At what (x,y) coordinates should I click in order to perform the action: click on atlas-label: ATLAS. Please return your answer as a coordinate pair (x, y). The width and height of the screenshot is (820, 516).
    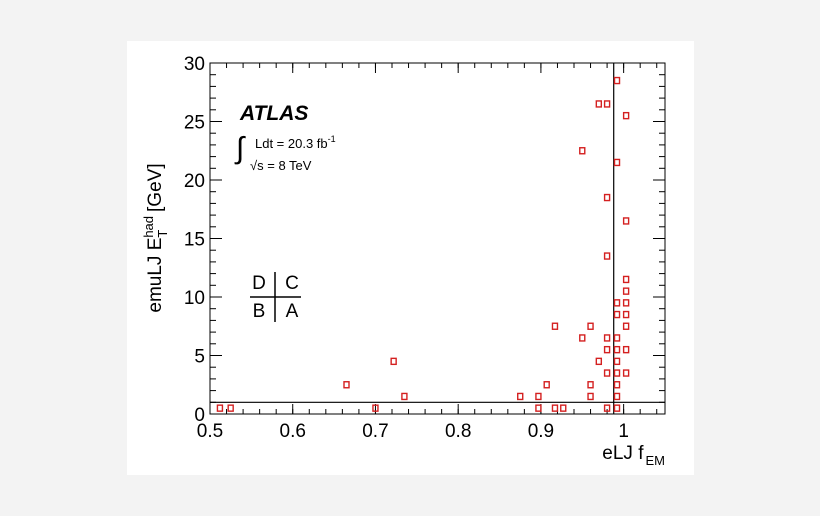
    Looking at the image, I should click on (273, 113).